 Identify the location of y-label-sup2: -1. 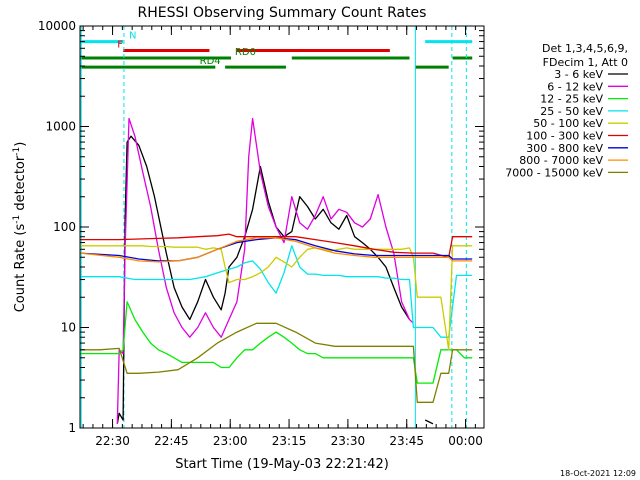
(17, 151).